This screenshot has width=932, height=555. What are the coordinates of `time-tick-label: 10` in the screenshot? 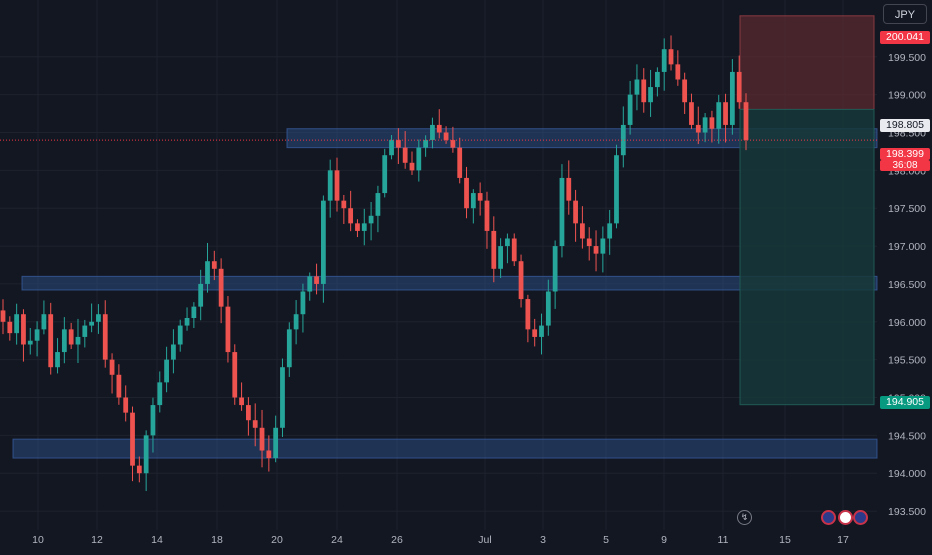 It's located at (38, 540).